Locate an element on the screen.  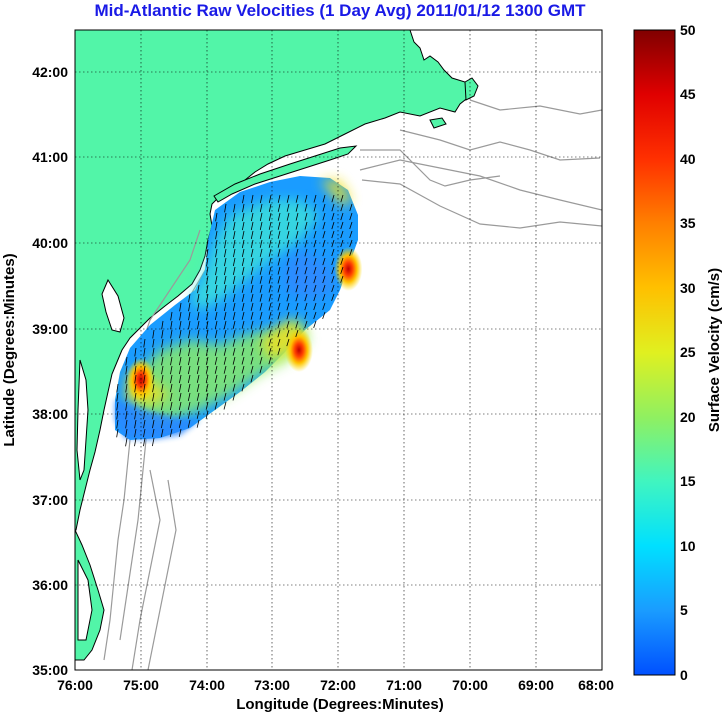
velocity-hotspot is located at coordinates (140, 379).